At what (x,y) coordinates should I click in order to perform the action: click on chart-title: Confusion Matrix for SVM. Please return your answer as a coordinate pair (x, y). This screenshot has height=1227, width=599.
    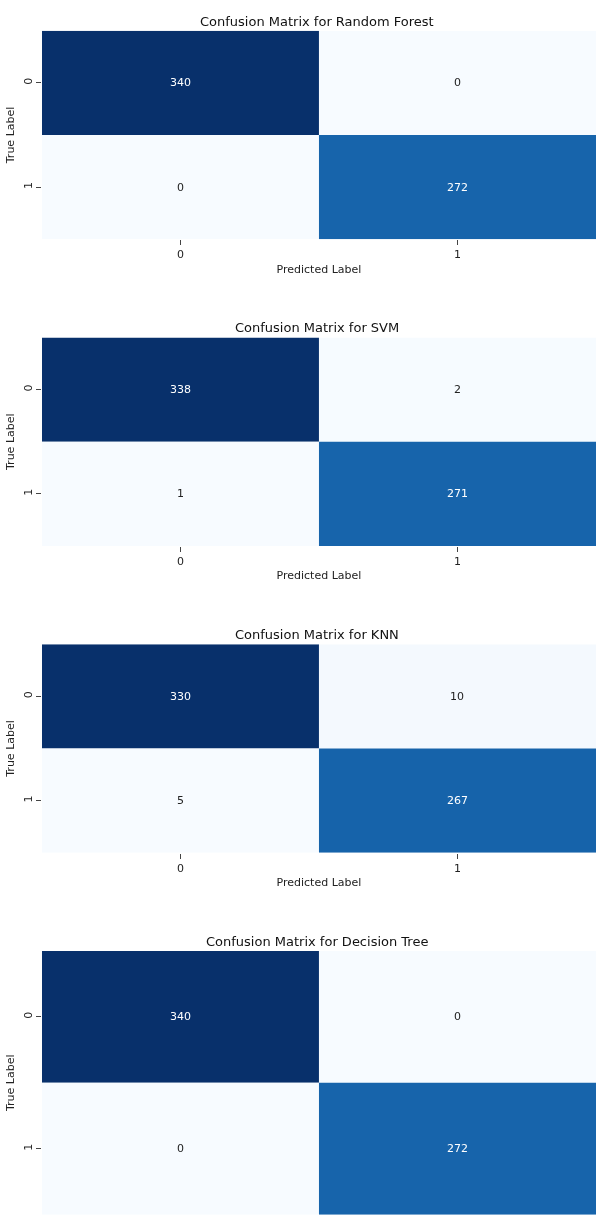
    Looking at the image, I should click on (317, 327).